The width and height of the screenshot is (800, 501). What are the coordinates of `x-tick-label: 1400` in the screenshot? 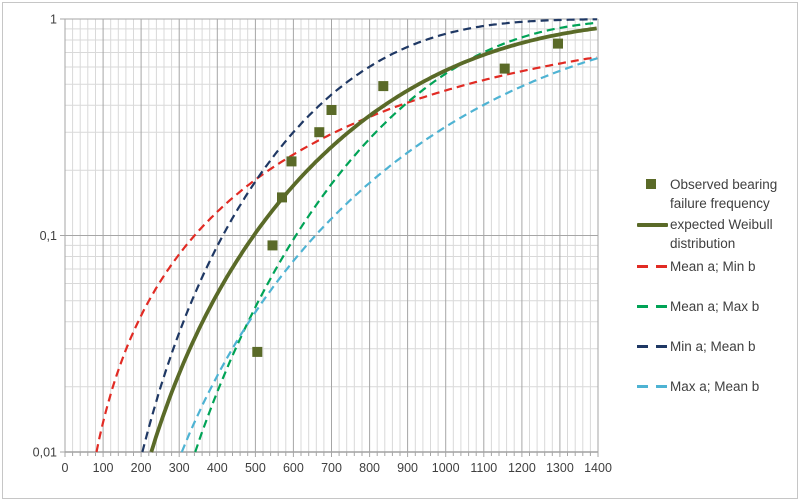 It's located at (598, 468).